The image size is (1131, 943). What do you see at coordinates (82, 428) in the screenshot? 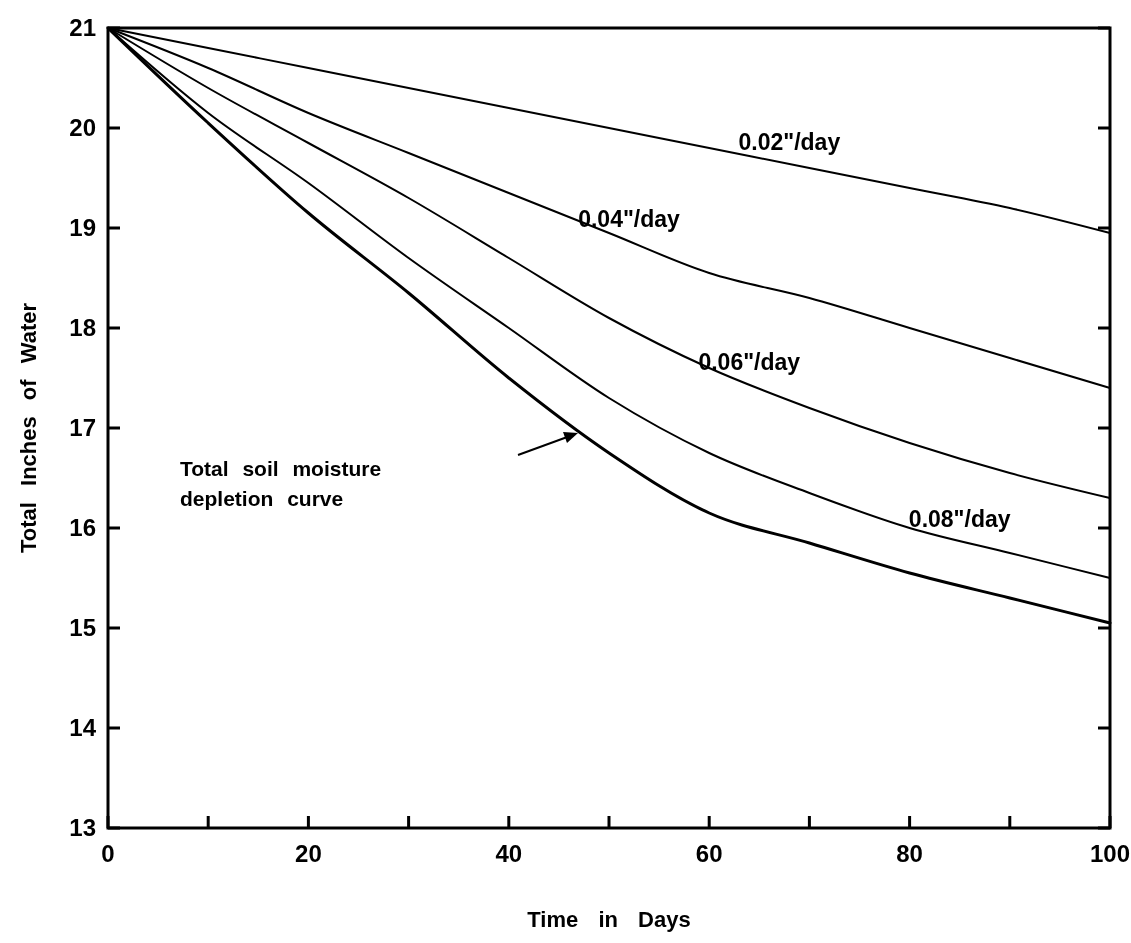
I see `y-tick-label: 17` at bounding box center [82, 428].